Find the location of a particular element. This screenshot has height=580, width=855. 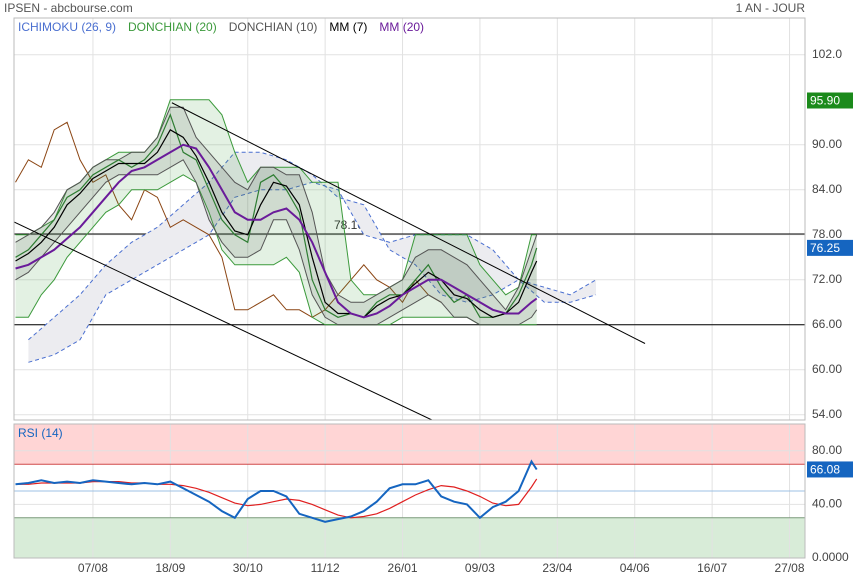

legend-entry: DONCHIAN (20) is located at coordinates (172, 27).